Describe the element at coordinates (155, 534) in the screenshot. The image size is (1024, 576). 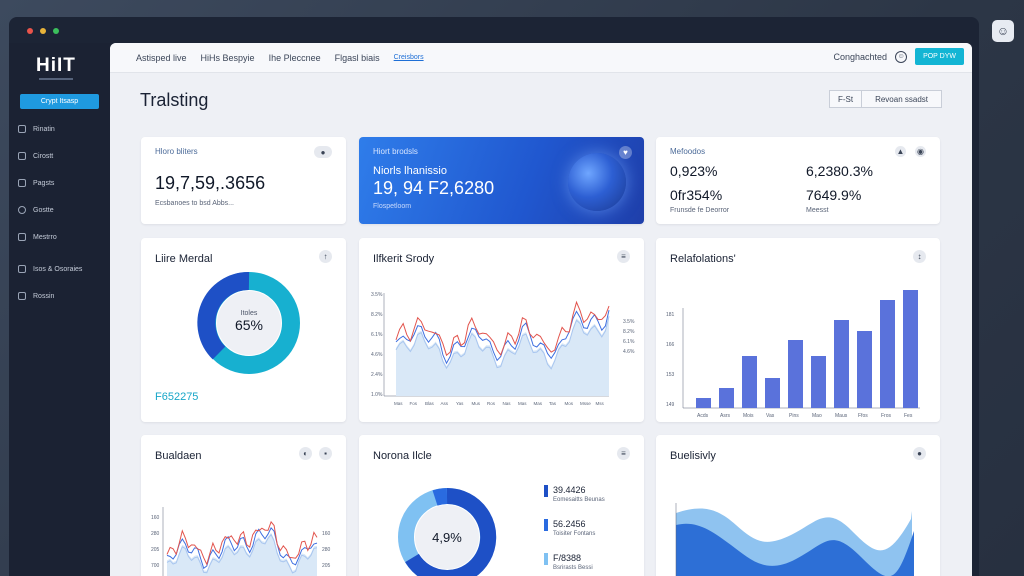
I see `y-tick-label: 280` at that location.